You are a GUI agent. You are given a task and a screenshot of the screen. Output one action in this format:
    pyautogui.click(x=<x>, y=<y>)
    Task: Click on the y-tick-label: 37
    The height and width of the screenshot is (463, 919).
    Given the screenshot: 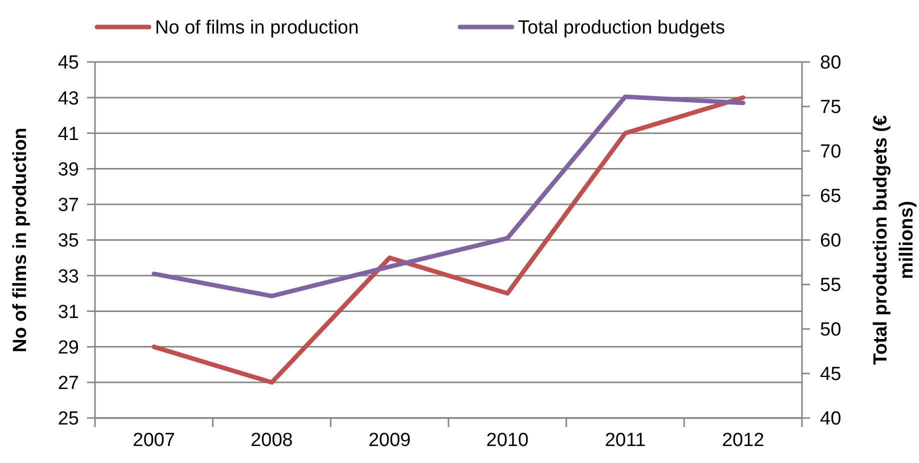 What is the action you would take?
    pyautogui.click(x=68, y=205)
    